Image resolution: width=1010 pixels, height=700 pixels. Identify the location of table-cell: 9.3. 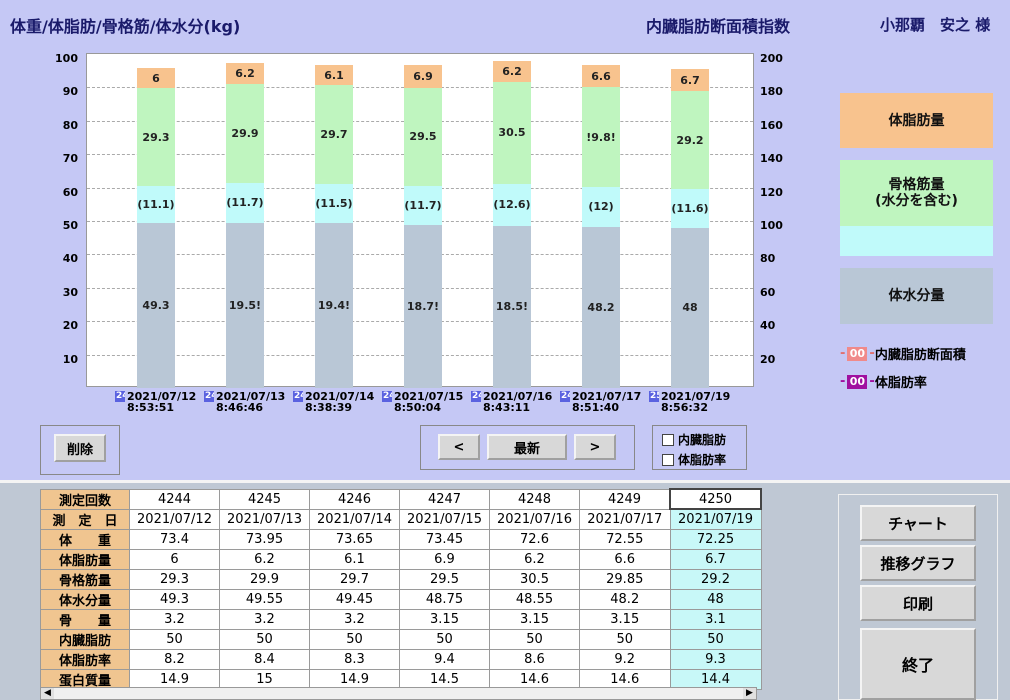
(715, 659).